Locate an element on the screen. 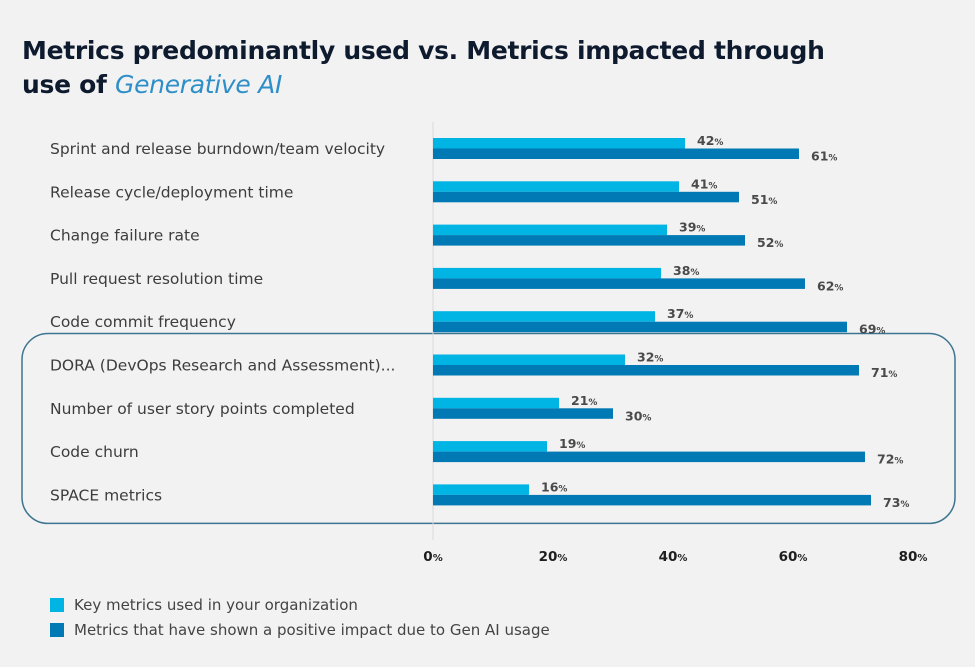 The image size is (975, 667). title-line-2: use of Generative AI is located at coordinates (423, 85).